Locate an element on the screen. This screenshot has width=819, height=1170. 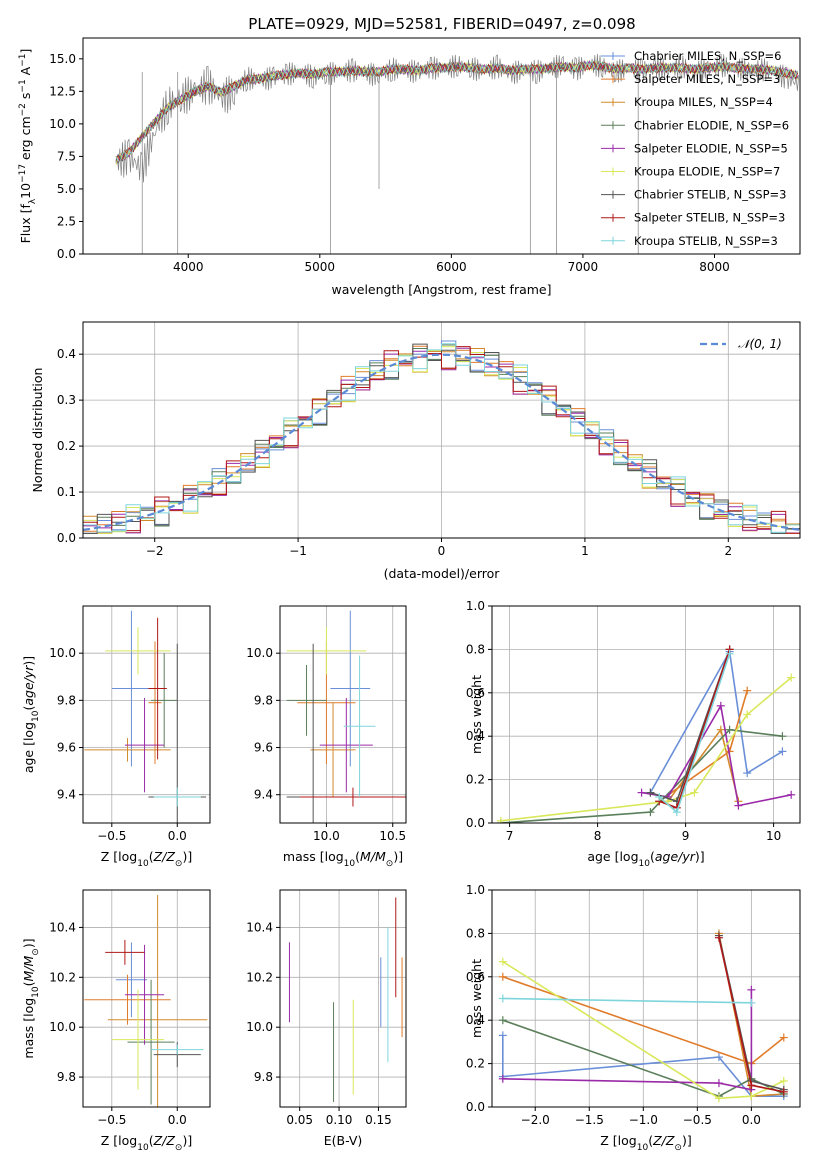
y-axis-label: mass [log10(M/M⊙)] is located at coordinates (31, 998).